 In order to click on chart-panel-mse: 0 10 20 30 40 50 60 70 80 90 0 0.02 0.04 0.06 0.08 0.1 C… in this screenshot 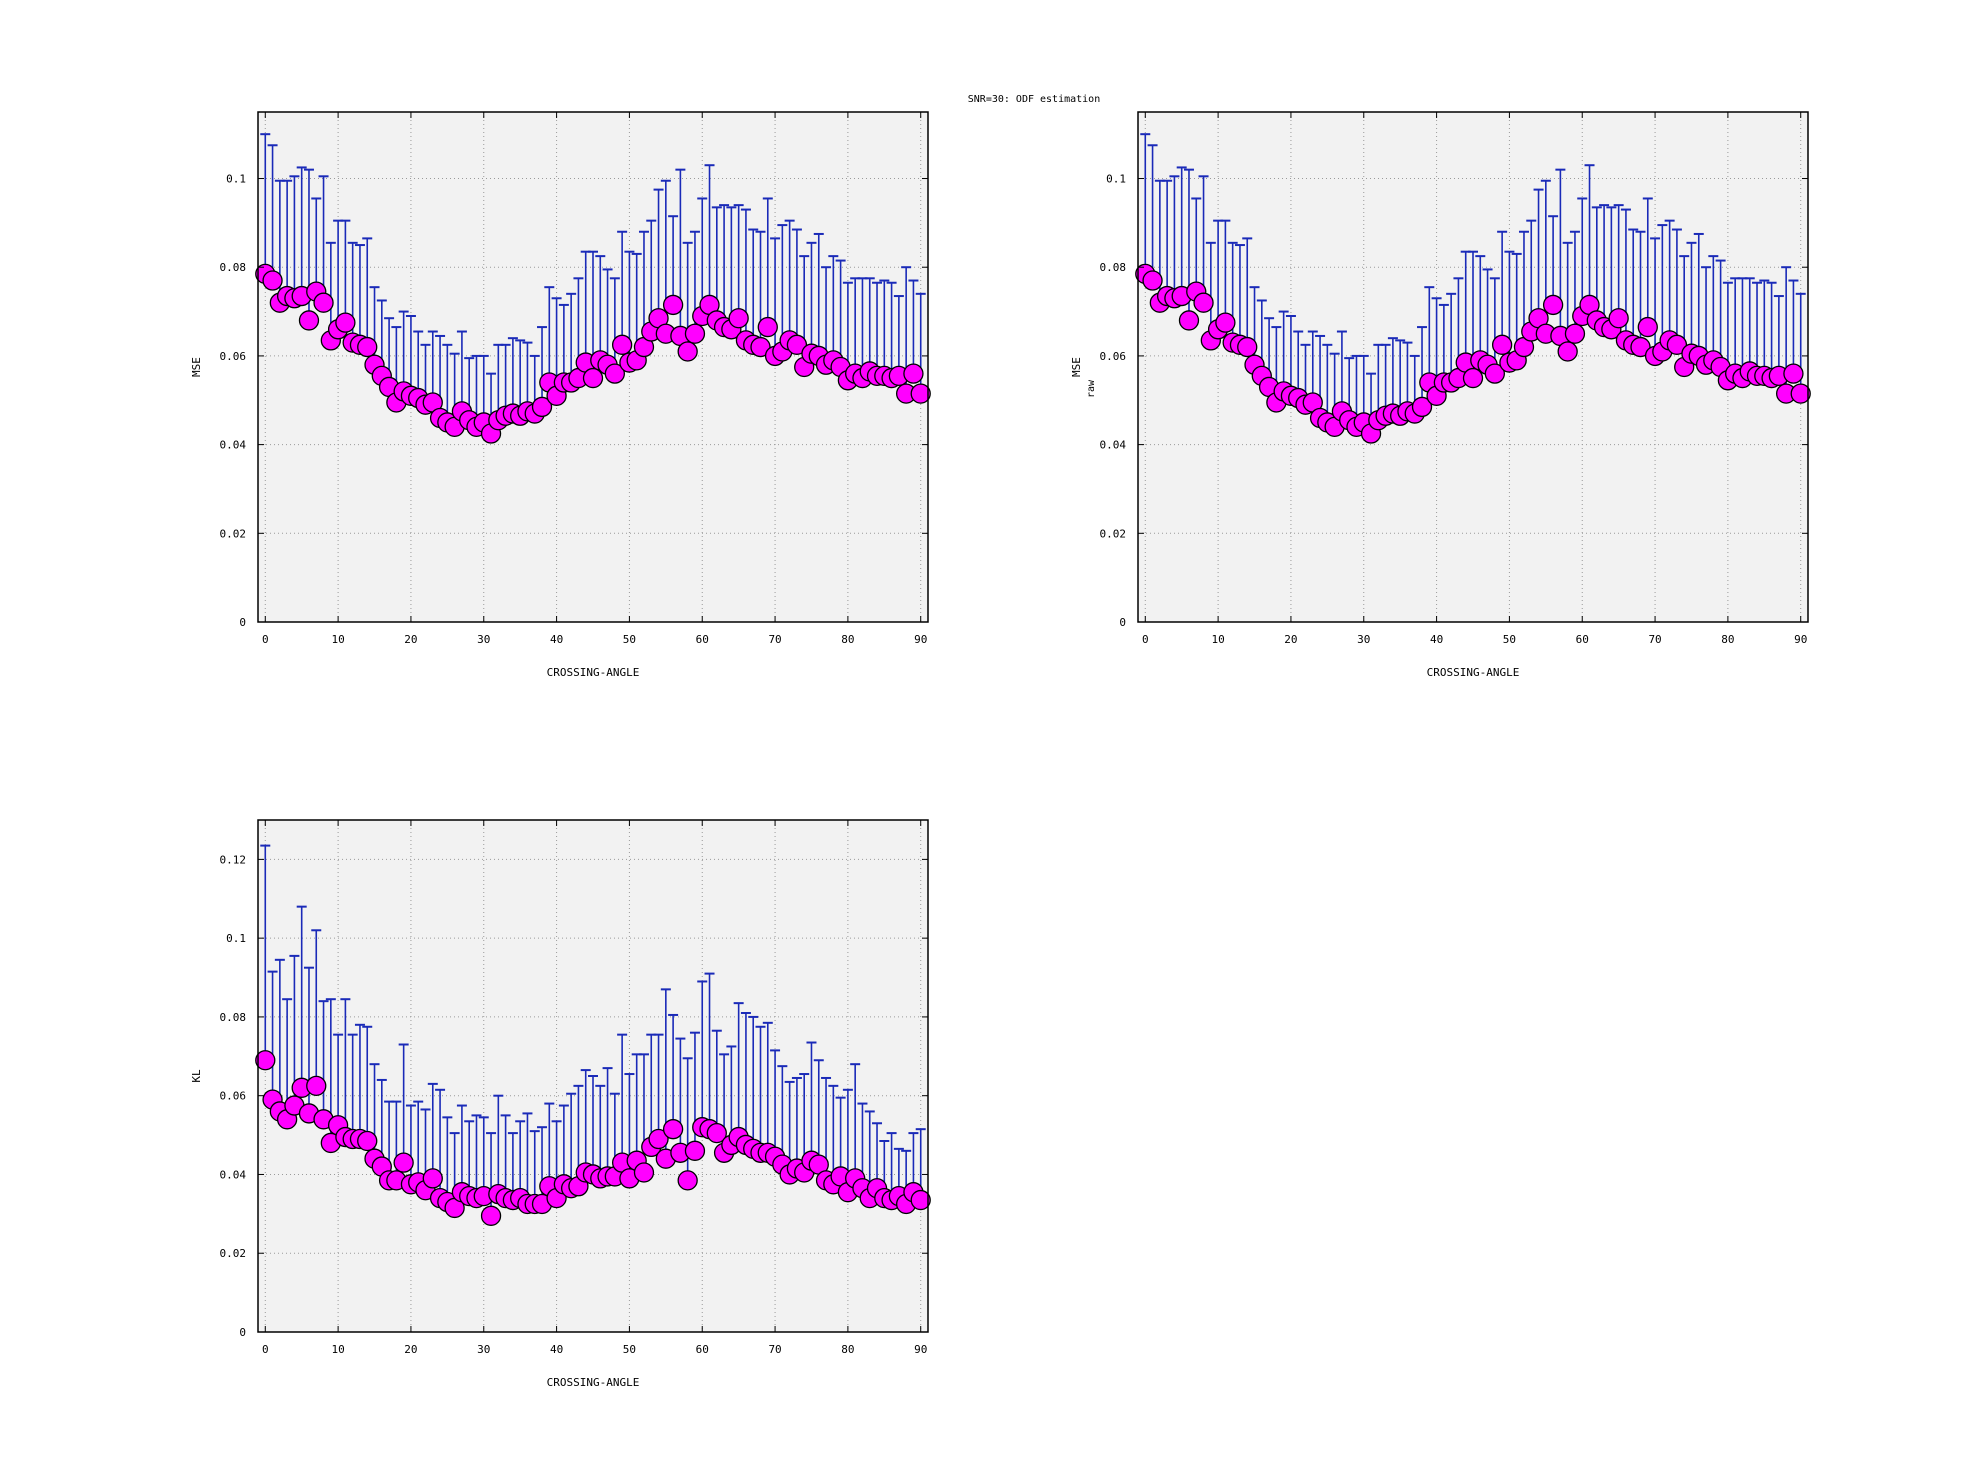, I will do `click(560, 395)`.